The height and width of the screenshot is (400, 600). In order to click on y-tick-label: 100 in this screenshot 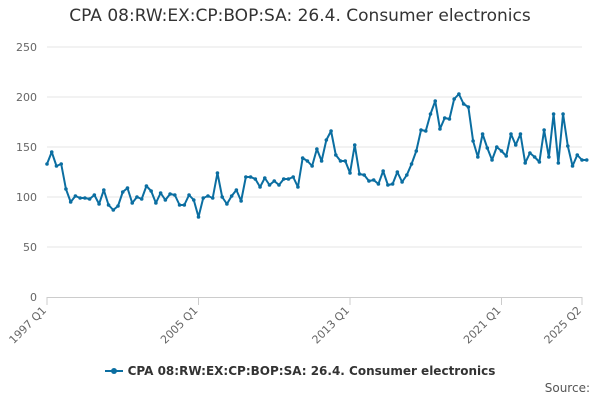, I will do `click(26, 197)`.